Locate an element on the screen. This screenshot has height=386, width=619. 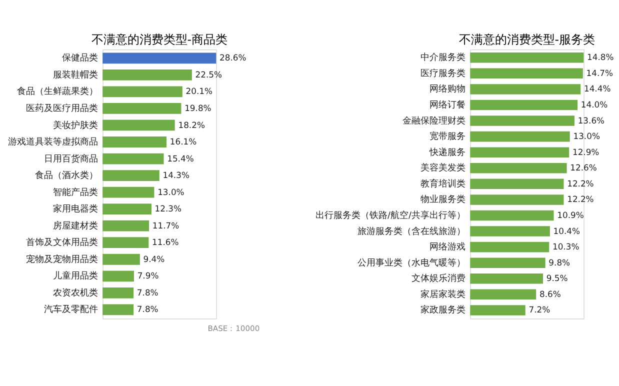
y-tick-label: 日用百货商品 is located at coordinates (71, 158).